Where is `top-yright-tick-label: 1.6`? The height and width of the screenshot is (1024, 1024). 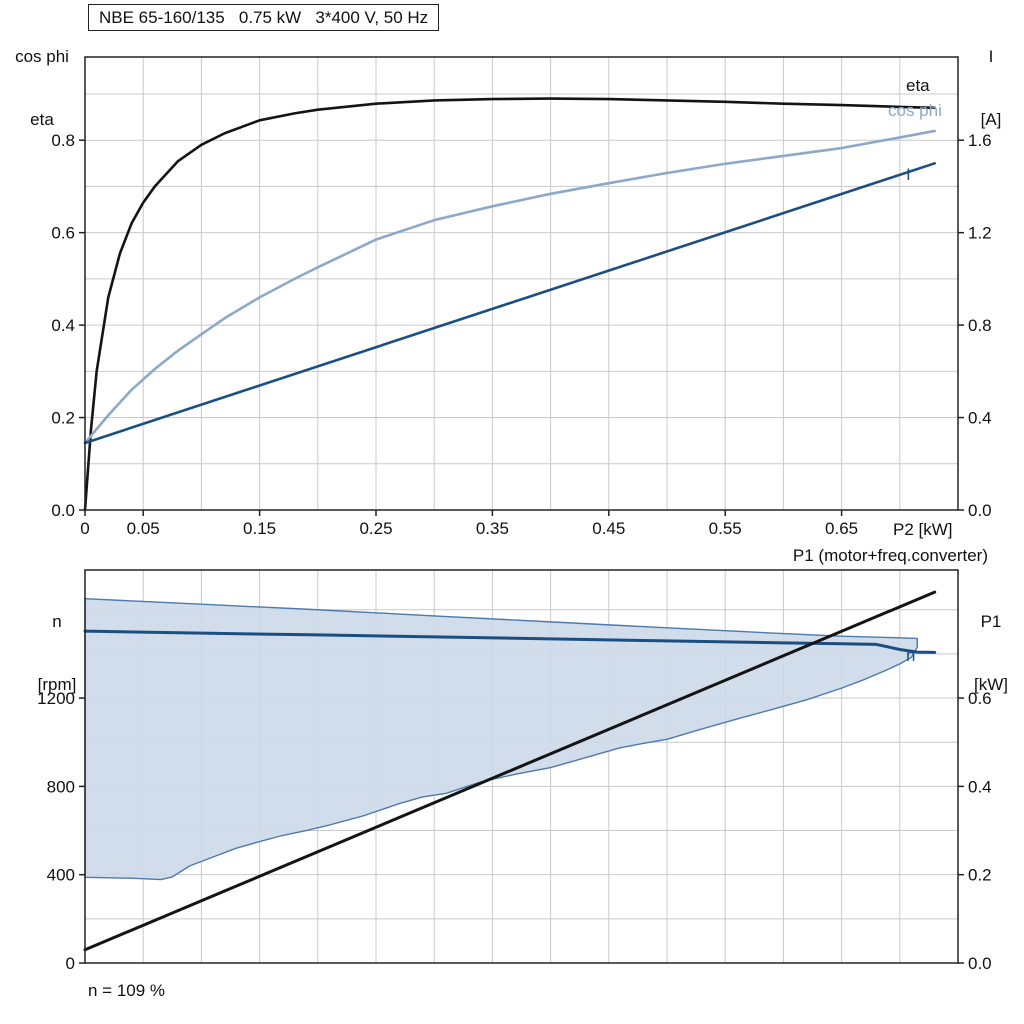
top-yright-tick-label: 1.6 is located at coordinates (980, 140).